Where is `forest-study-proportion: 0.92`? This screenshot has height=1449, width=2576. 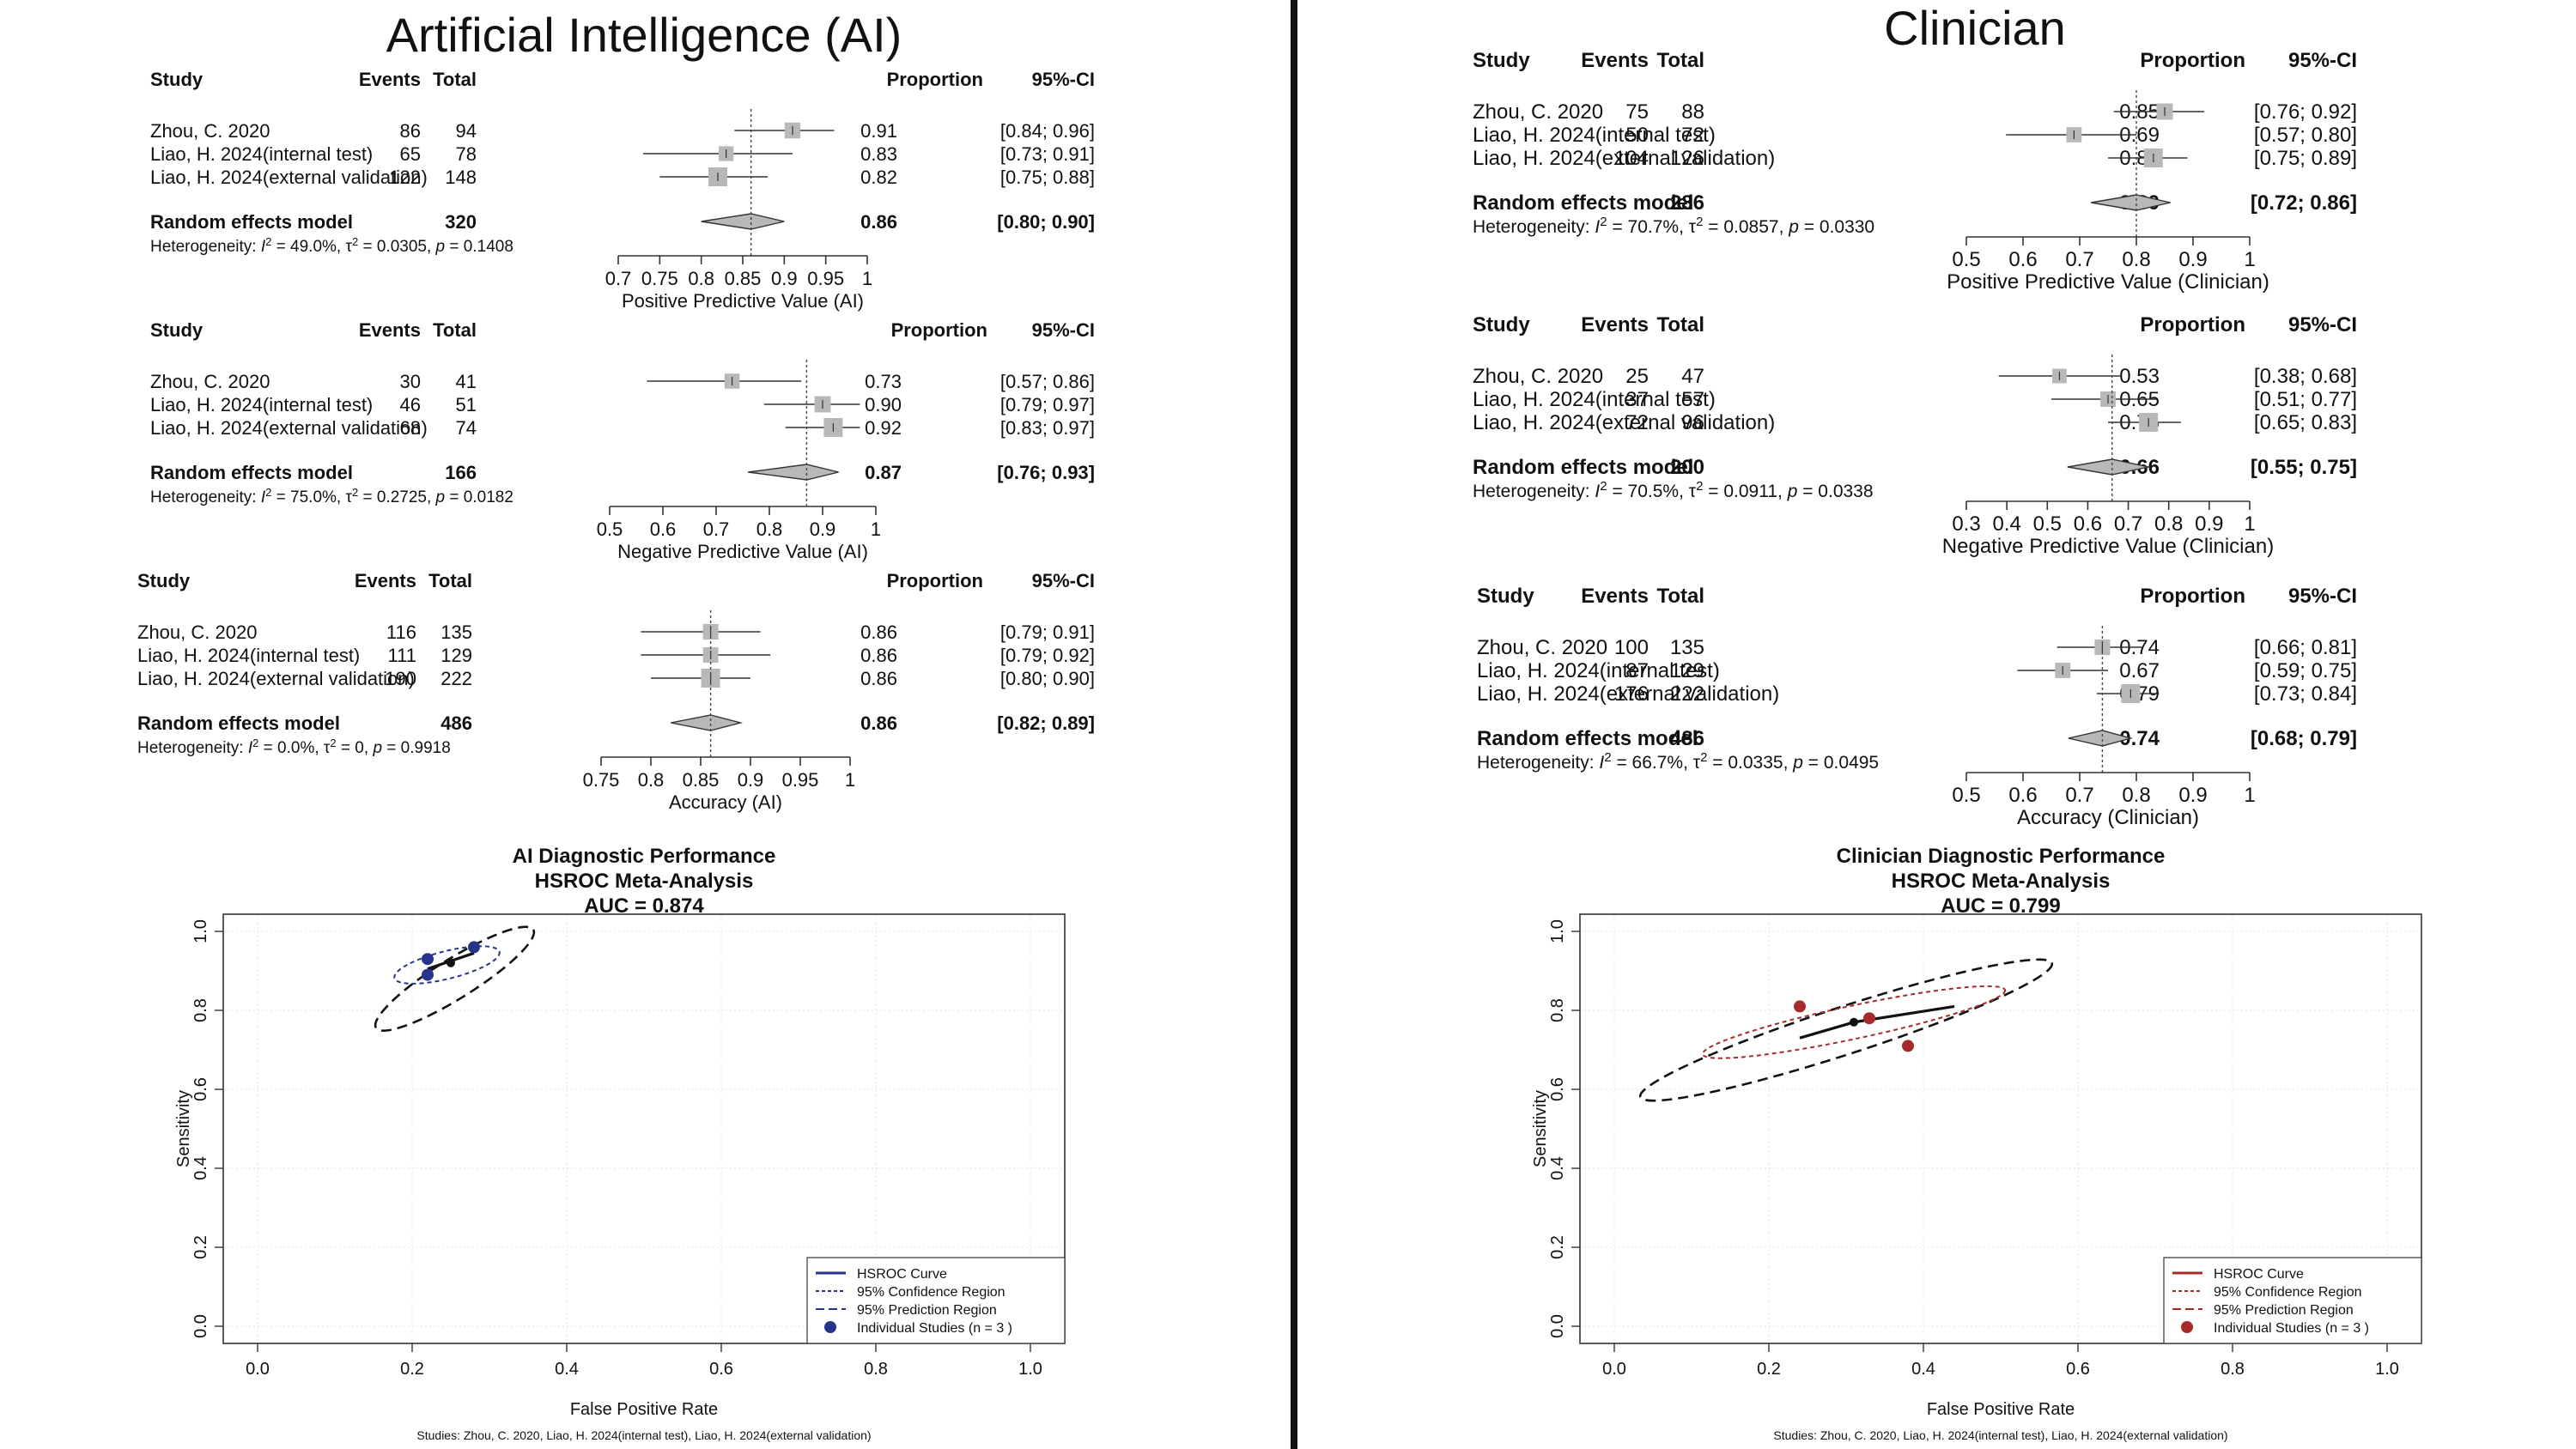 forest-study-proportion: 0.92 is located at coordinates (884, 428).